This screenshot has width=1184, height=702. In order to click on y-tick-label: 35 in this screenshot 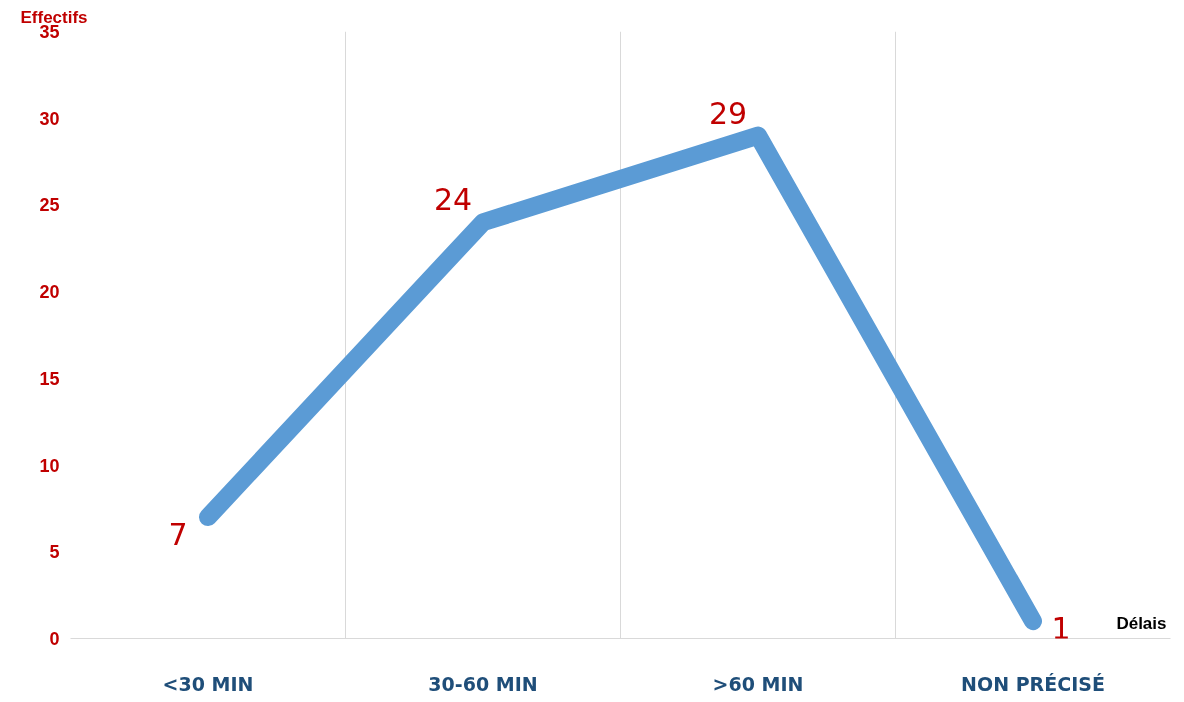, I will do `click(49, 32)`.